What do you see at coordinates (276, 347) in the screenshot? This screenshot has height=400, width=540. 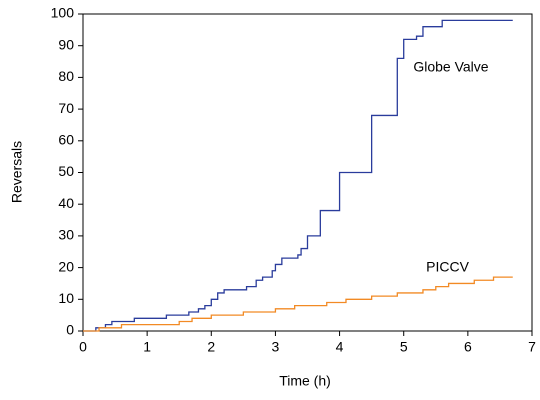 I see `x-tick-label: 3` at bounding box center [276, 347].